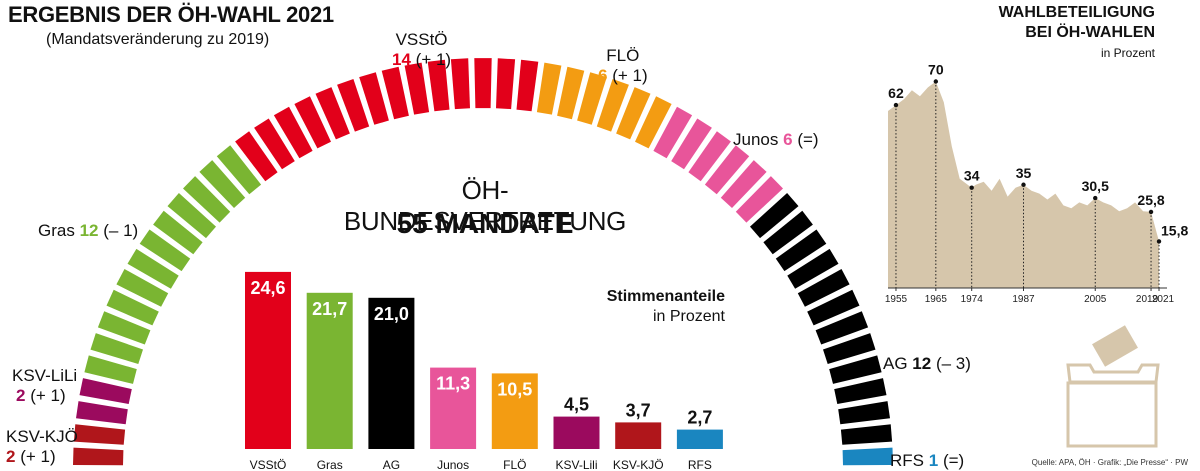 The height and width of the screenshot is (471, 1200). What do you see at coordinates (1095, 186) in the screenshot?
I see `turnout-value-label: 30,5` at bounding box center [1095, 186].